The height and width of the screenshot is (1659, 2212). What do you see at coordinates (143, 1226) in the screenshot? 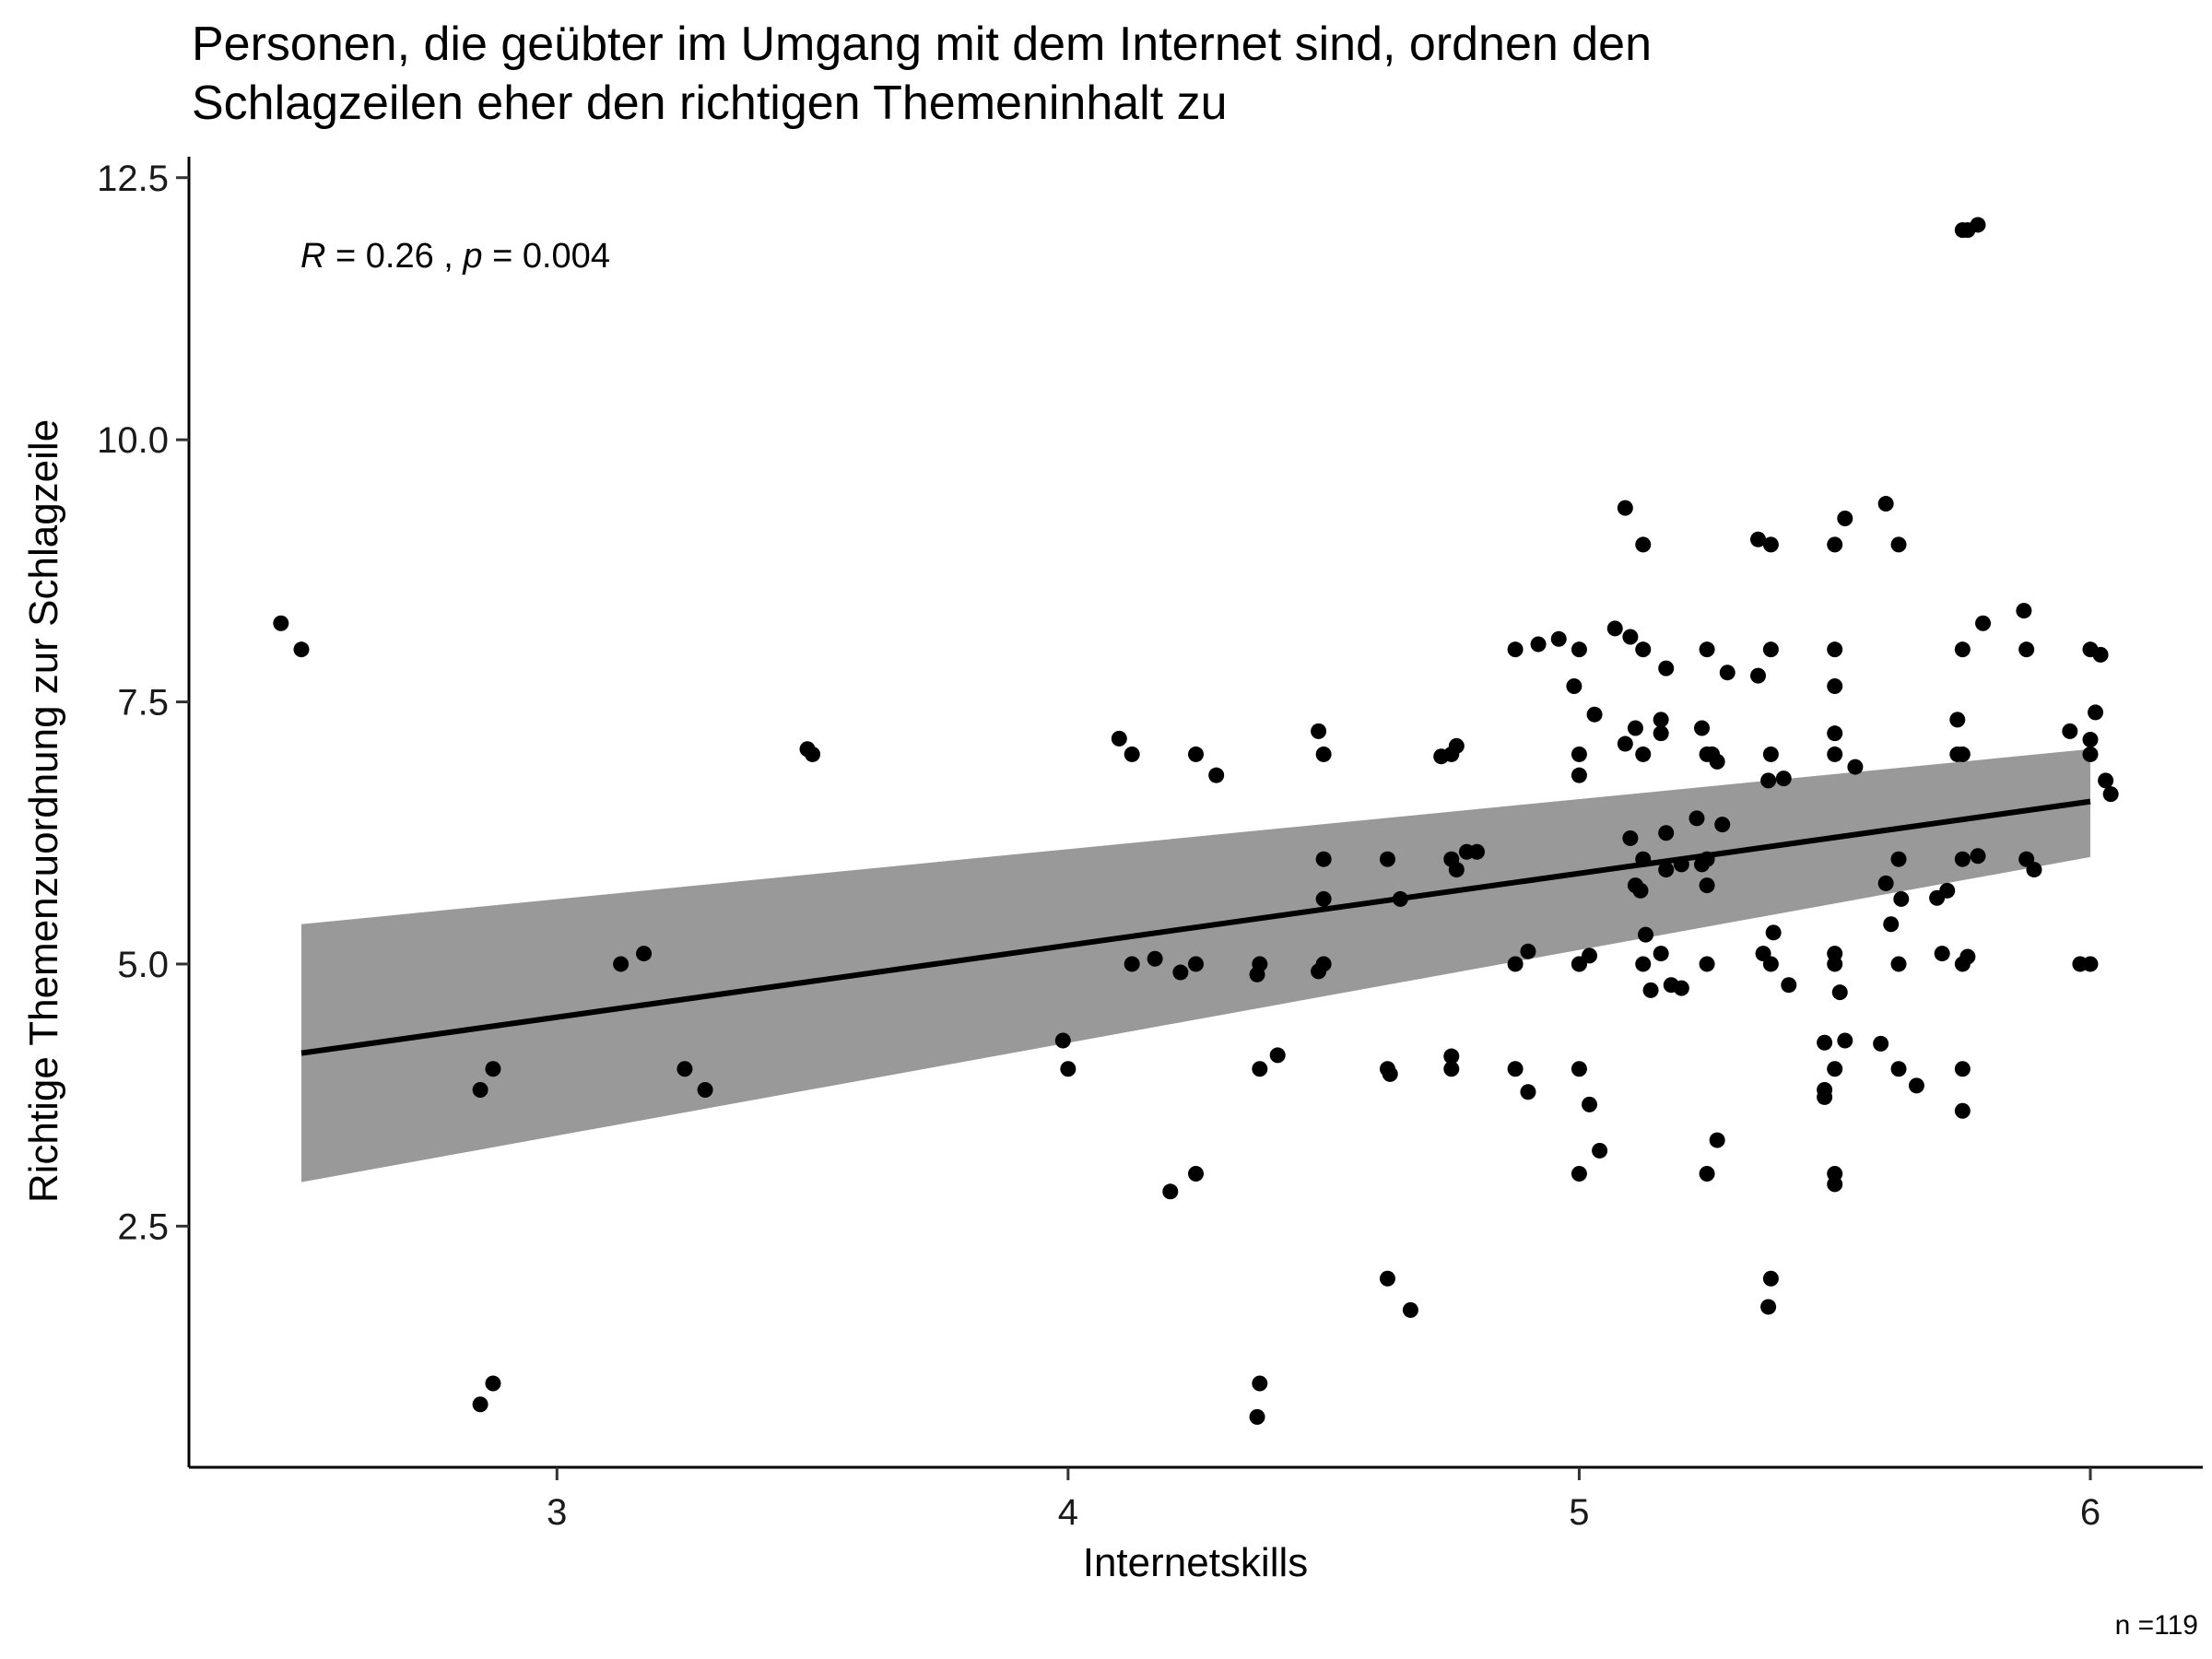
I see `y-tick-label: 2.5` at bounding box center [143, 1226].